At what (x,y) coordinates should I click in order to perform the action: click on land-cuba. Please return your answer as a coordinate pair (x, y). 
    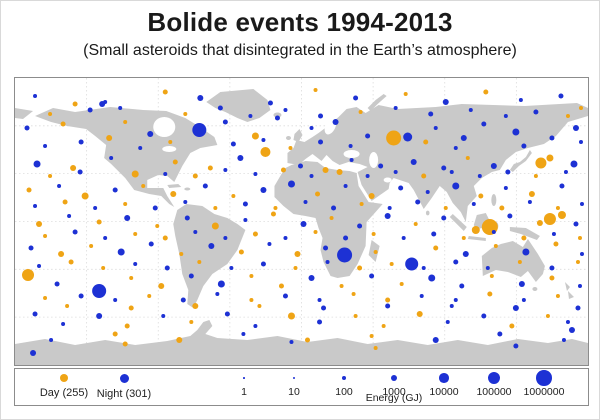
    Looking at the image, I should click on (174, 186).